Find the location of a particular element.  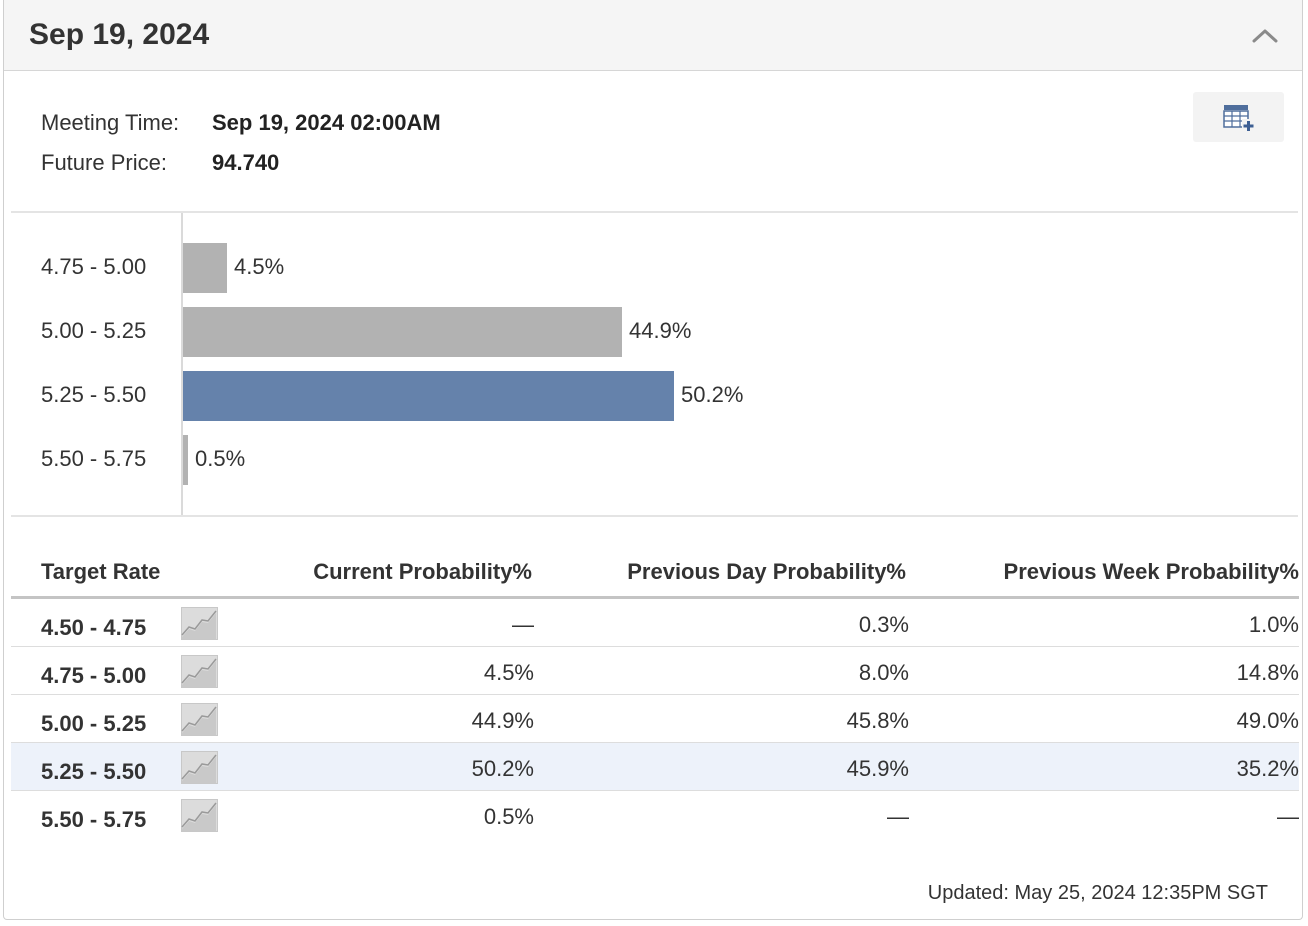

chart-axis-line is located at coordinates (182, 365).